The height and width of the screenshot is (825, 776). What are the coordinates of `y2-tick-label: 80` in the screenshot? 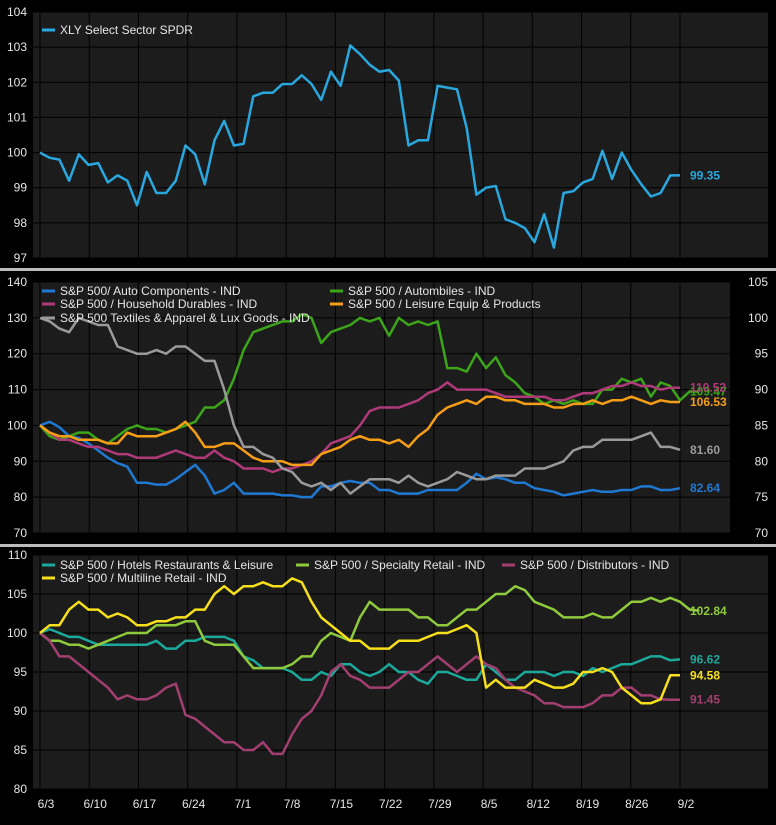 It's located at (762, 461).